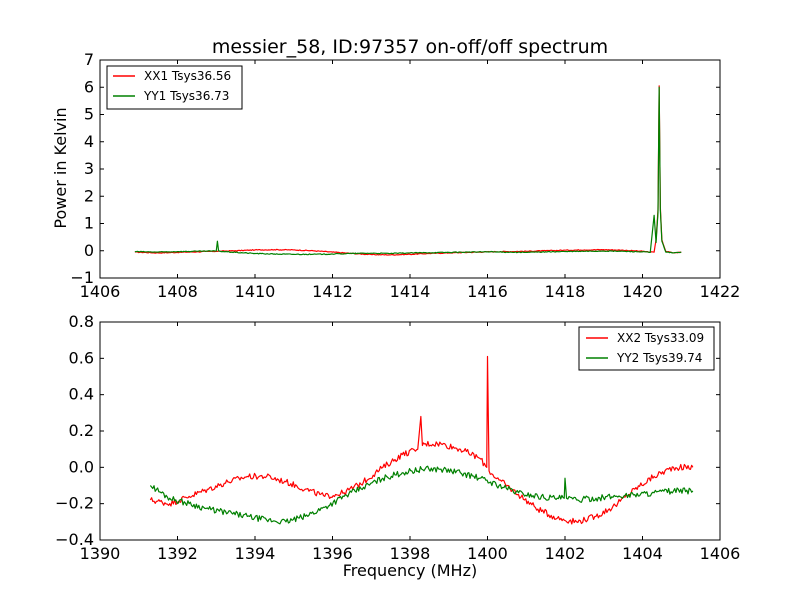 This screenshot has height=600, width=800. What do you see at coordinates (565, 291) in the screenshot?
I see `x-tick-label: 1418` at bounding box center [565, 291].